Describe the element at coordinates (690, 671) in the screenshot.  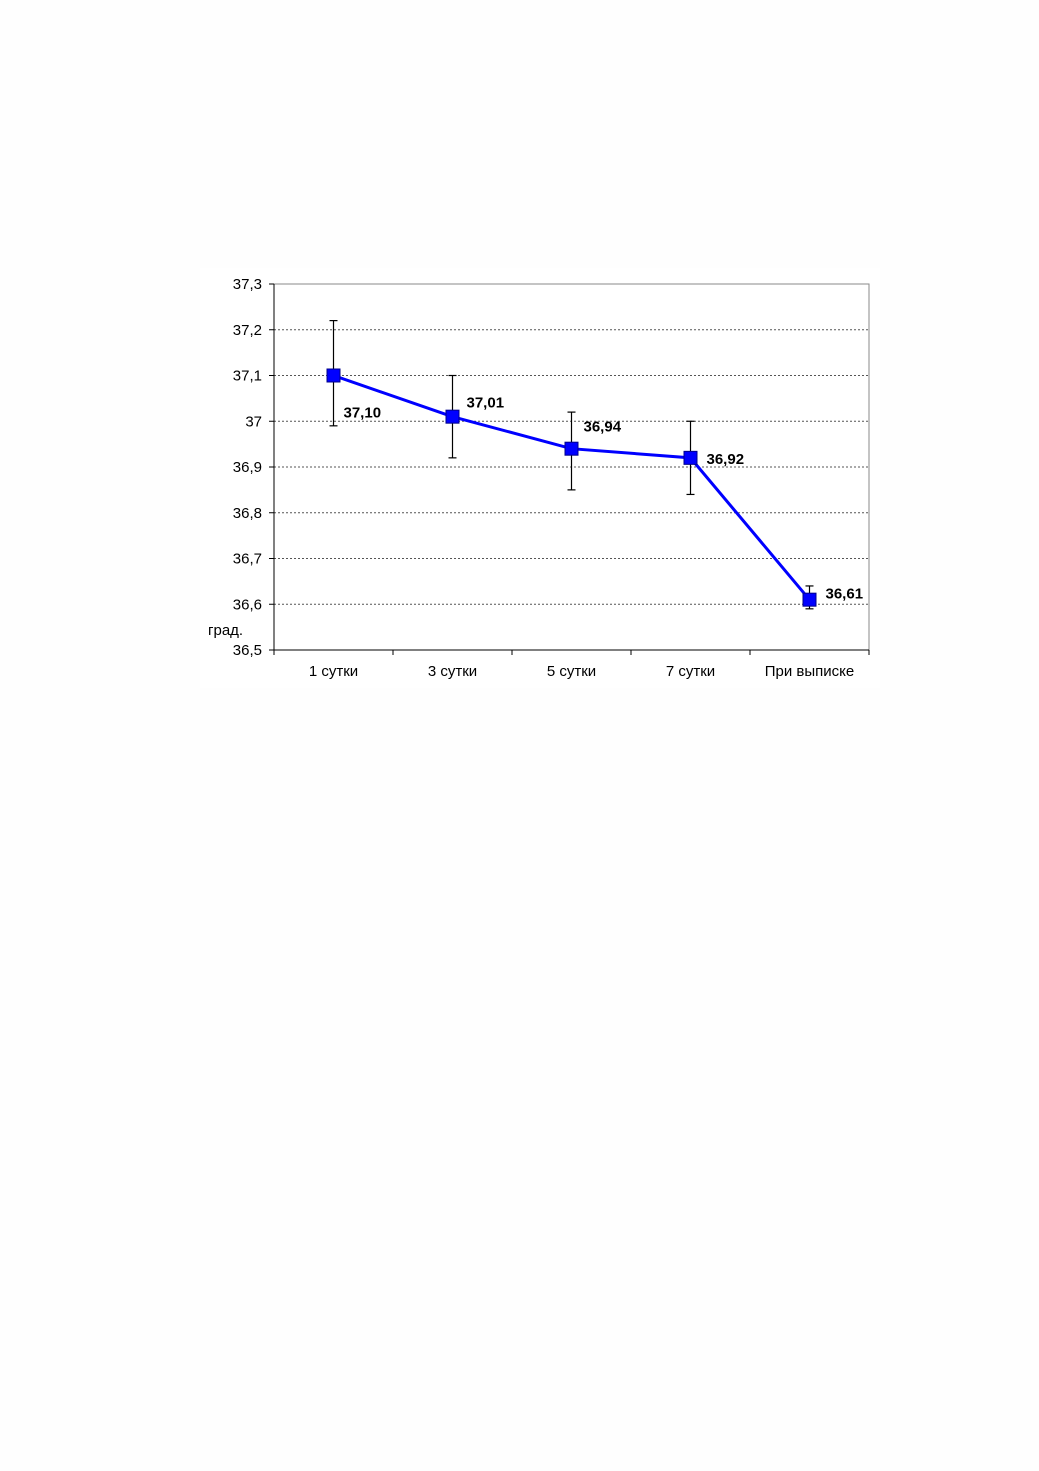
I see `x-tick-label: 7 сутки` at that location.